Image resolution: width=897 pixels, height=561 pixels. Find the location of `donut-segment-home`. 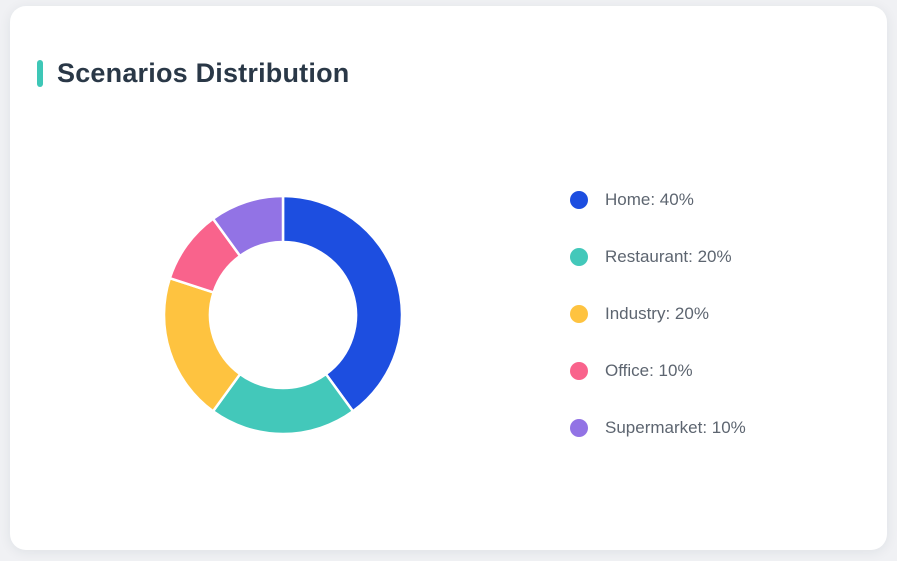

donut-segment-home is located at coordinates (342, 303).